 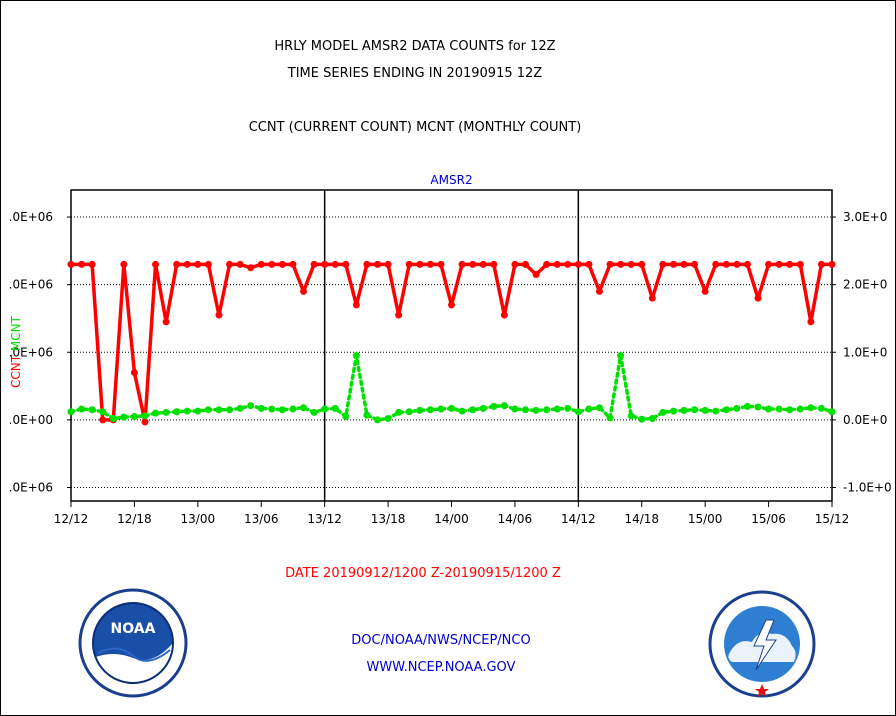 I want to click on x-tick-label: 13/00, so click(x=198, y=519).